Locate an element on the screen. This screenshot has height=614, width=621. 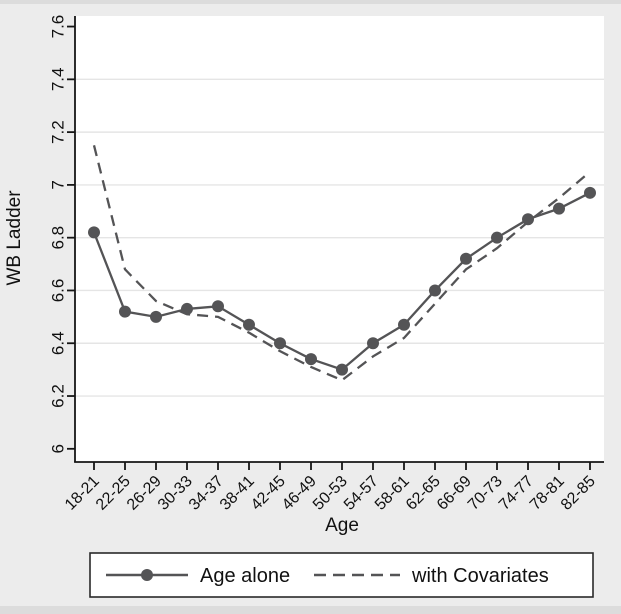
y-tick-label: 7 is located at coordinates (58, 184).